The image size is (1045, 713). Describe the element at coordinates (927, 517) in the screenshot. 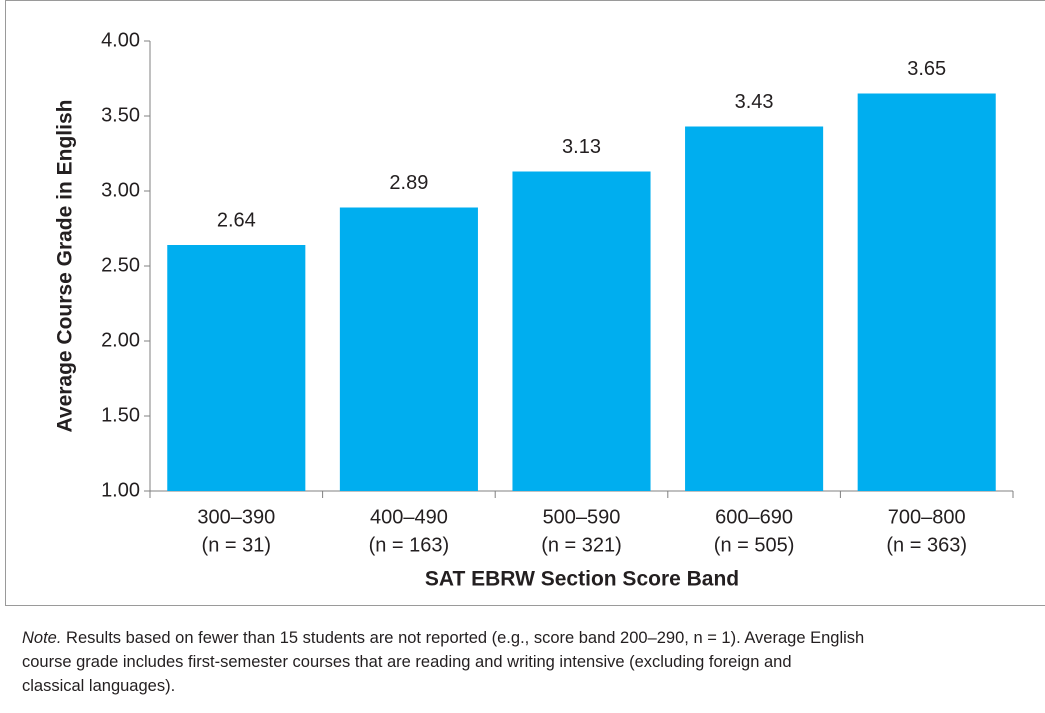

I see `x-tick-label: 700–800` at that location.